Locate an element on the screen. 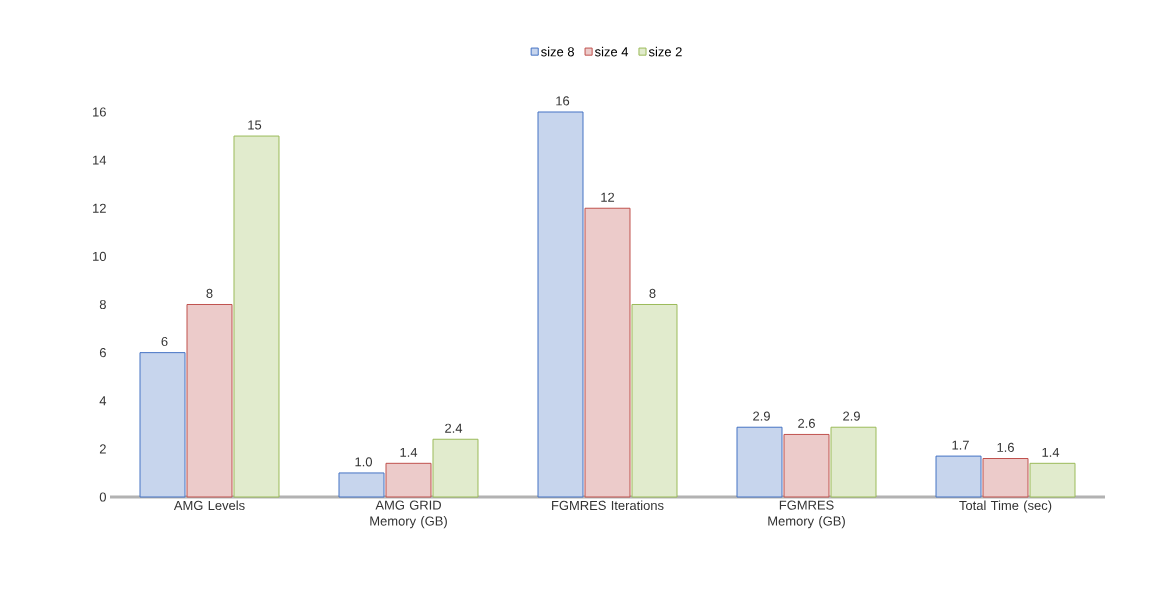  legend-label: size 4 is located at coordinates (611, 51).